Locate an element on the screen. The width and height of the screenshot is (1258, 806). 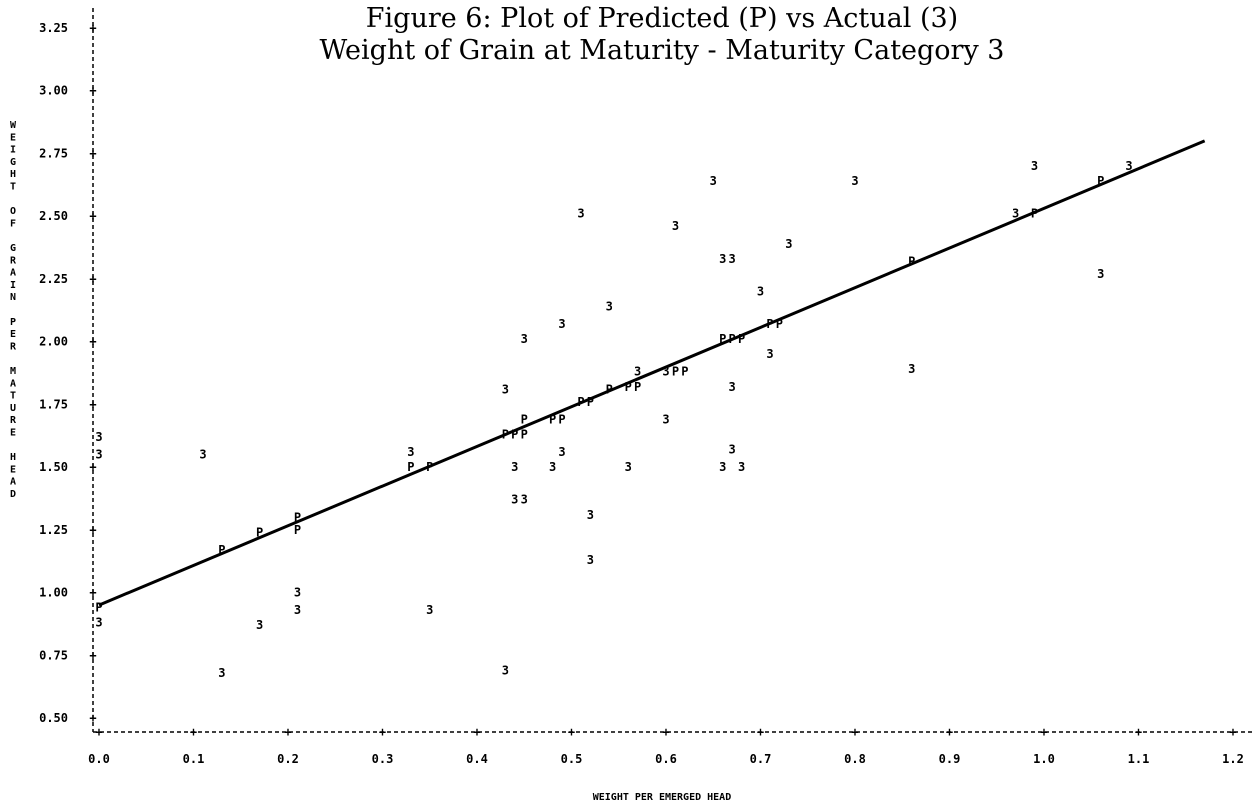
y-tick-label: 2.25 is located at coordinates (53, 279).